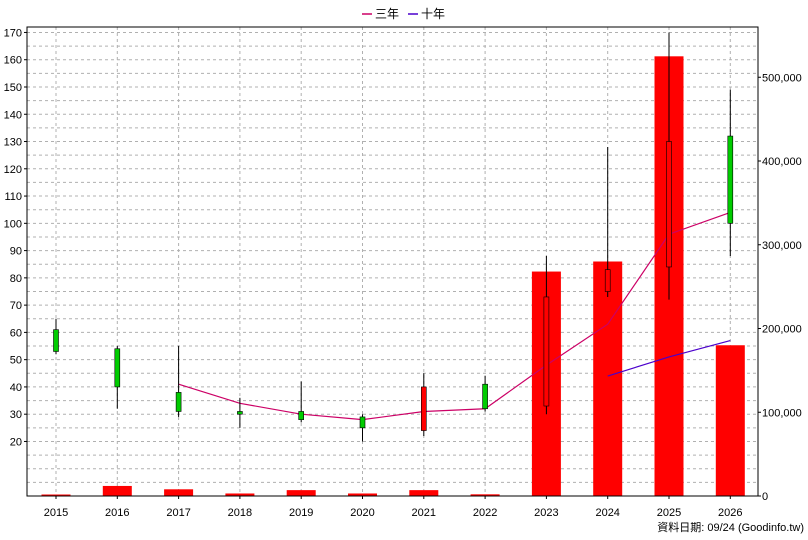  I want to click on price-tick-label: 100, so click(13, 224).